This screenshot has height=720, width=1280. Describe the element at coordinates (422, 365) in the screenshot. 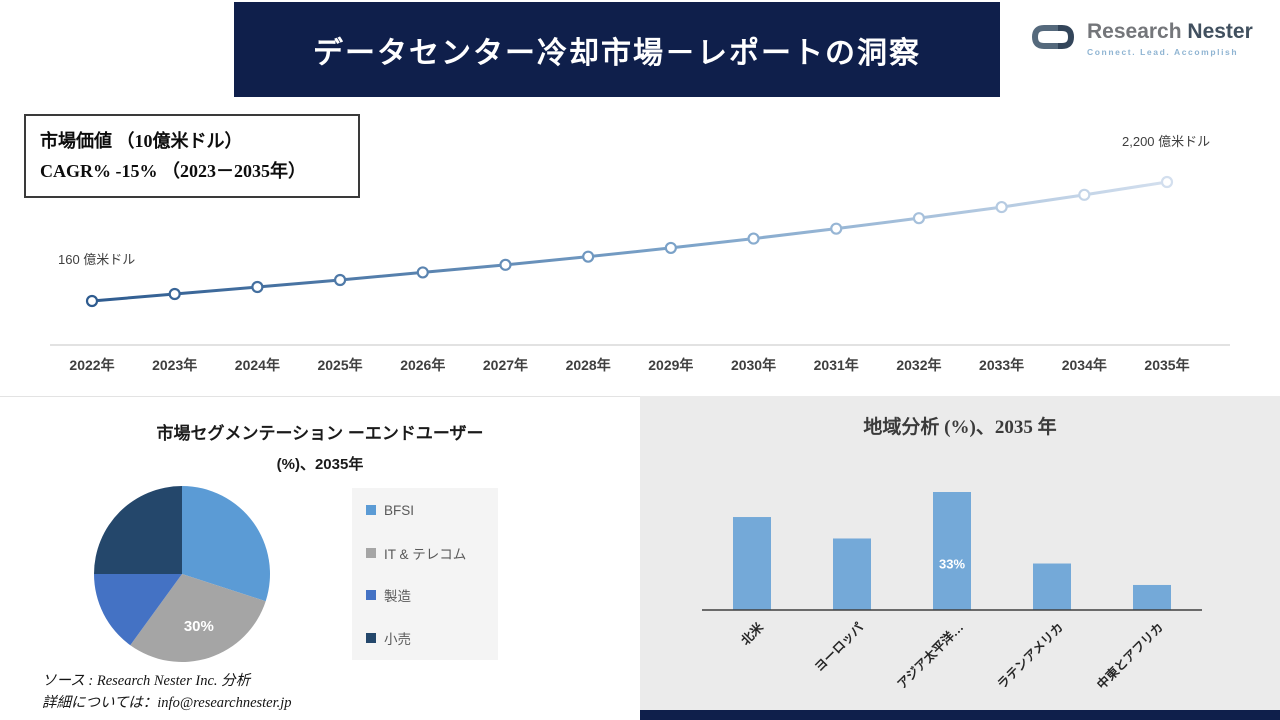

I see `x-tick-label: 2026年` at that location.